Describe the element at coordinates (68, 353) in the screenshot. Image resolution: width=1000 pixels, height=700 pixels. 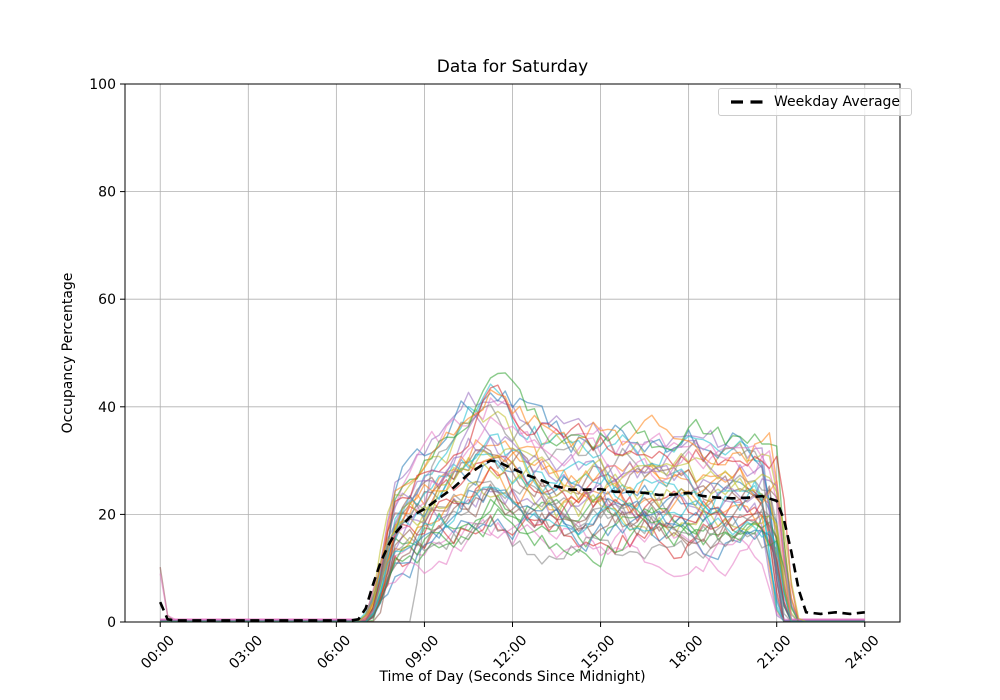
I see `y-axis-label: Occupancy Percentage` at that location.